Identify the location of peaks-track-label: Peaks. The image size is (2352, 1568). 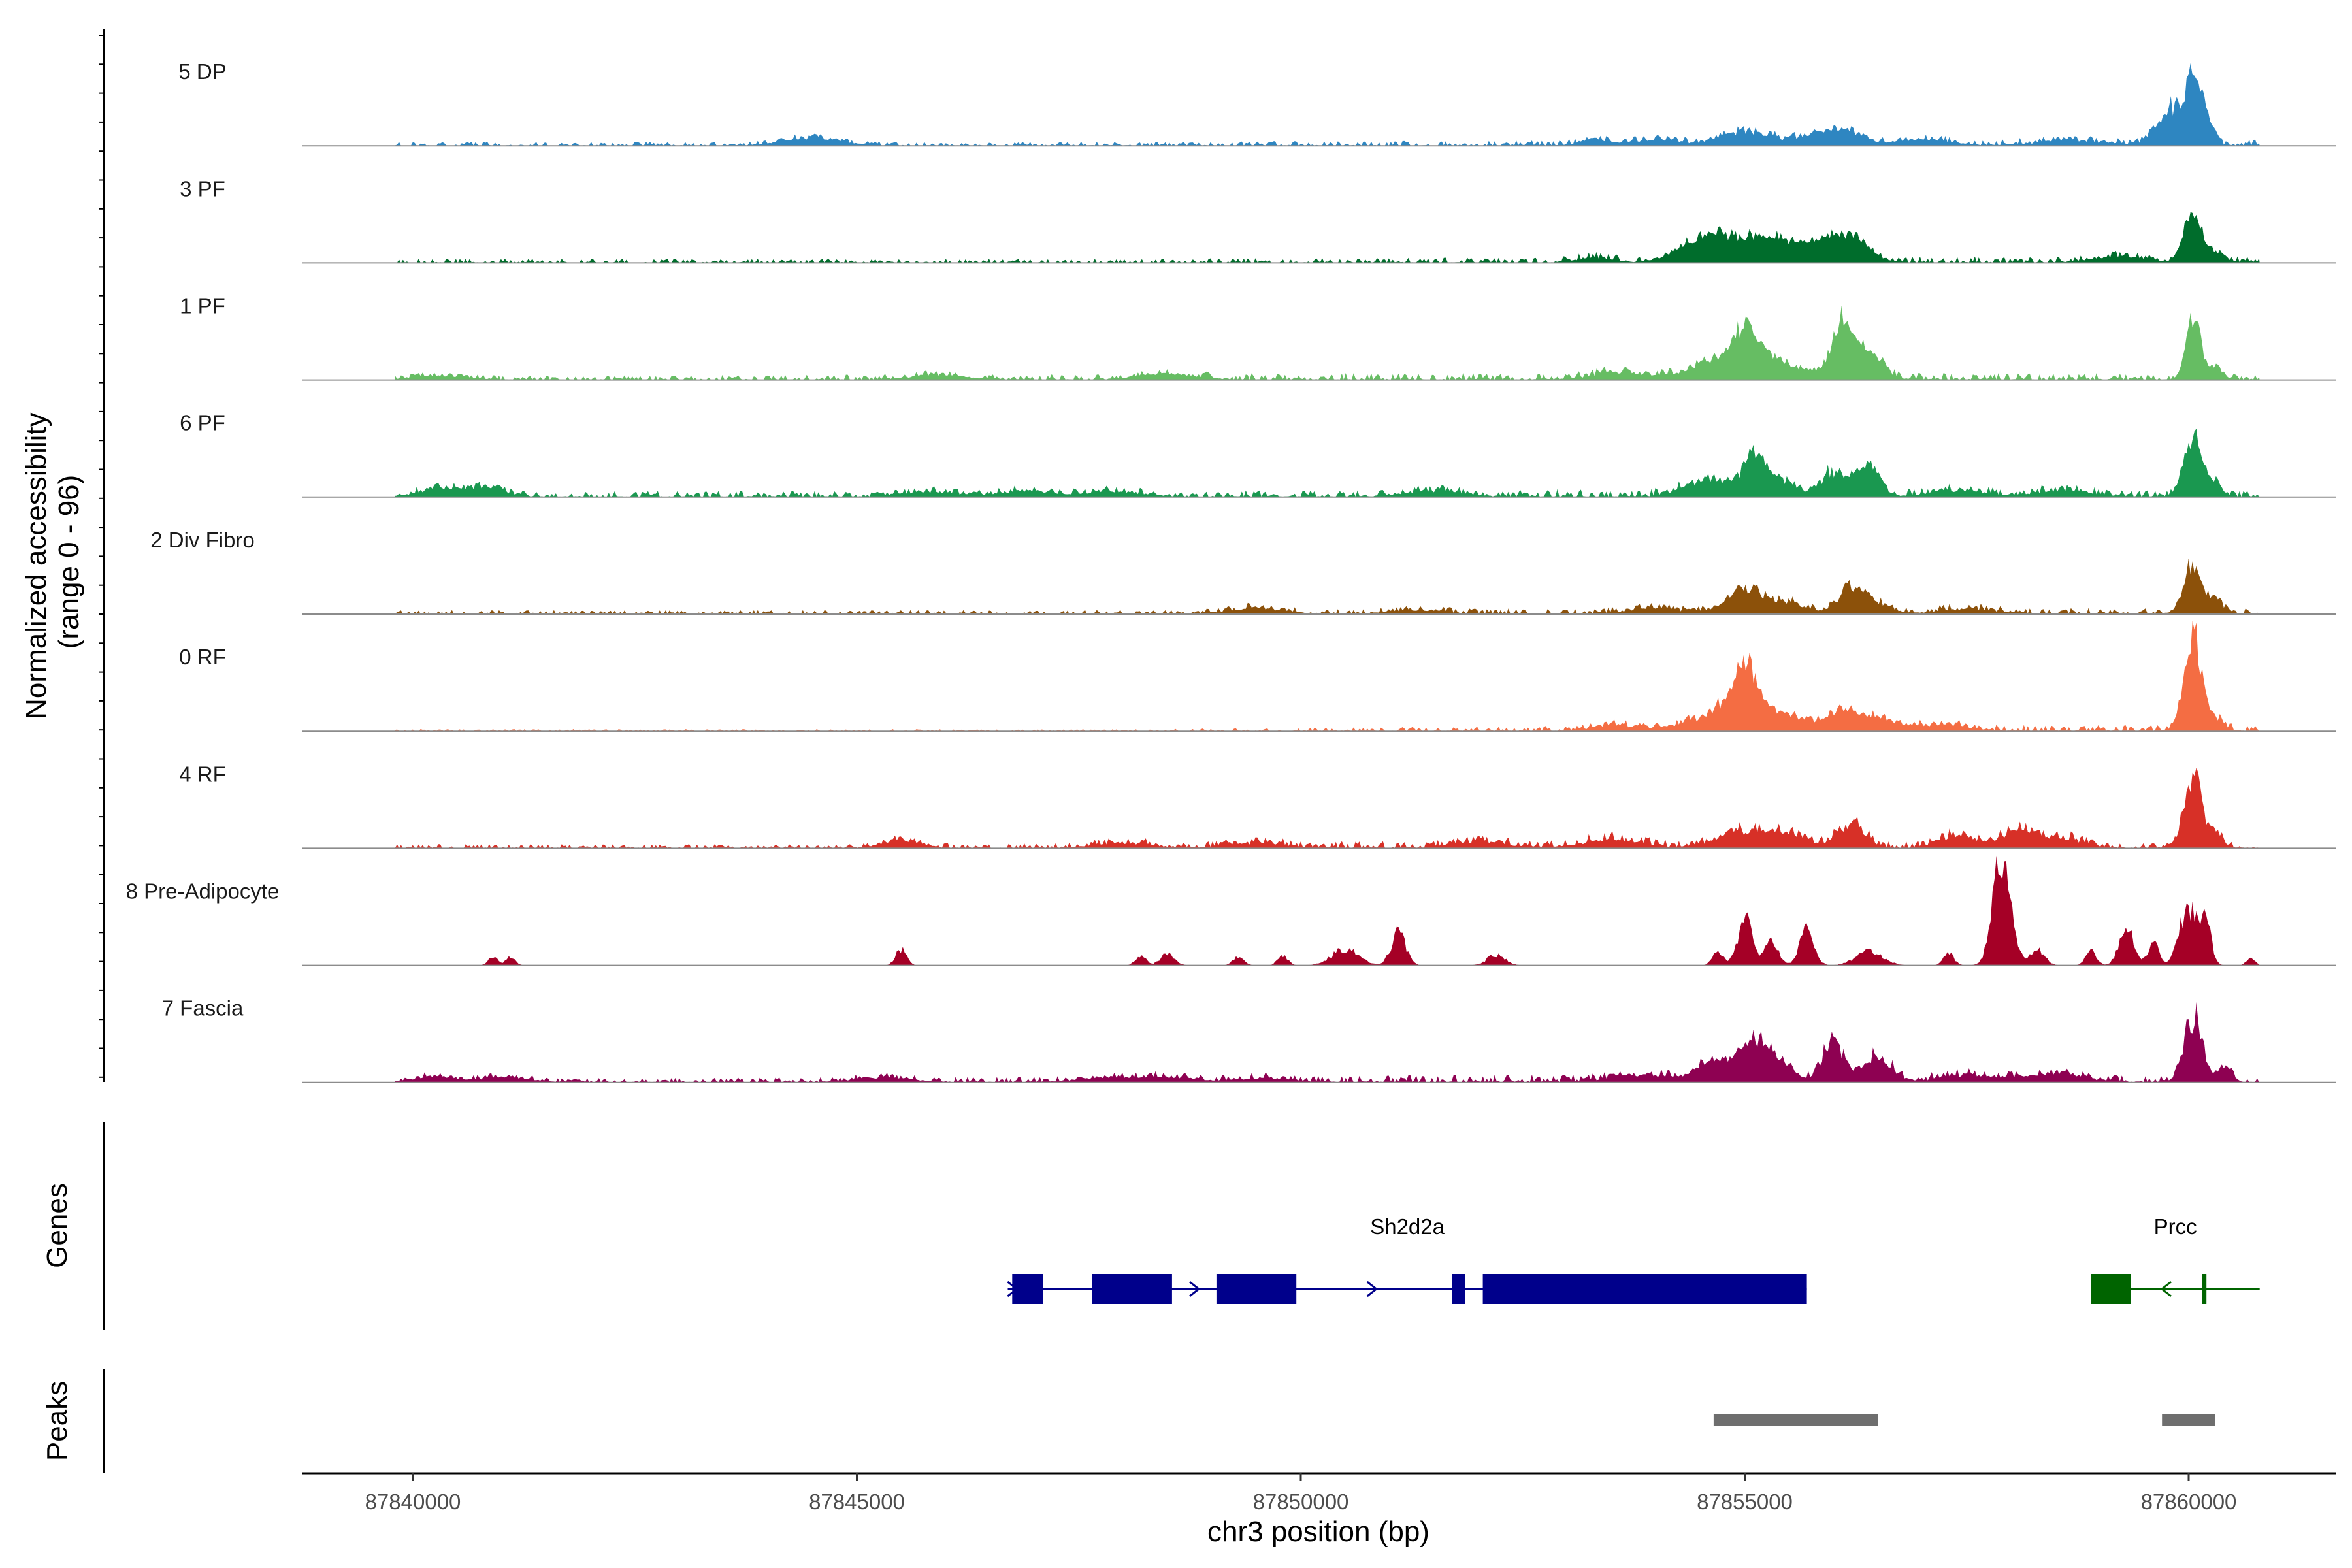
(57, 1421).